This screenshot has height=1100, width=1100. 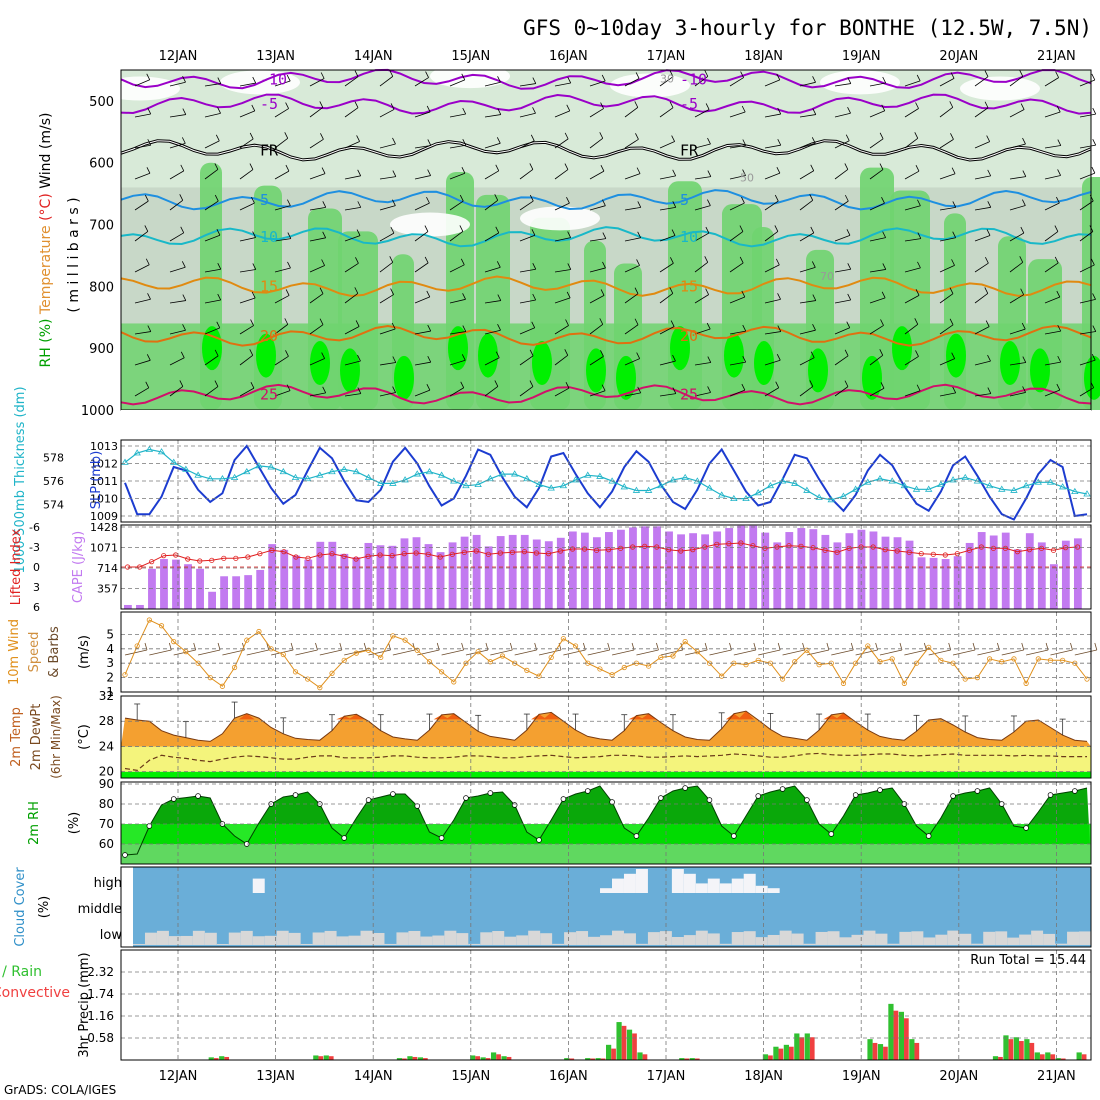 What do you see at coordinates (606, 823) in the screenshot?
I see `rh-frame` at bounding box center [606, 823].